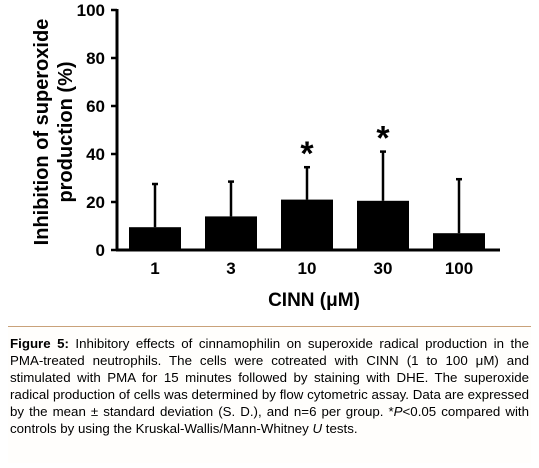 The image size is (539, 468). I want to click on y-tick-label: 60, so click(95, 106).